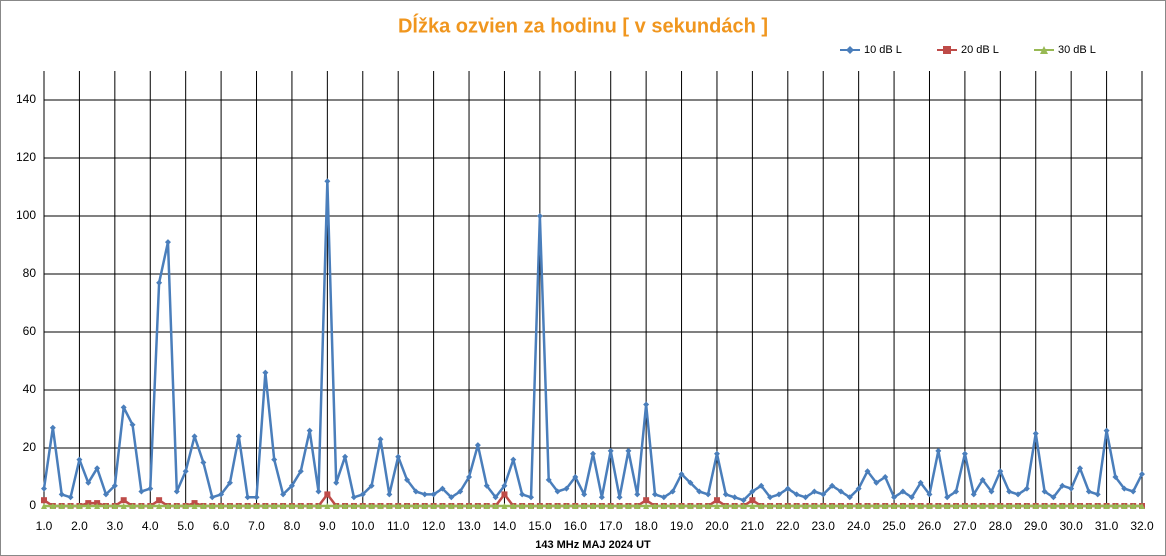  Describe the element at coordinates (469, 526) in the screenshot. I see `x-tick-label: 13.0` at that location.